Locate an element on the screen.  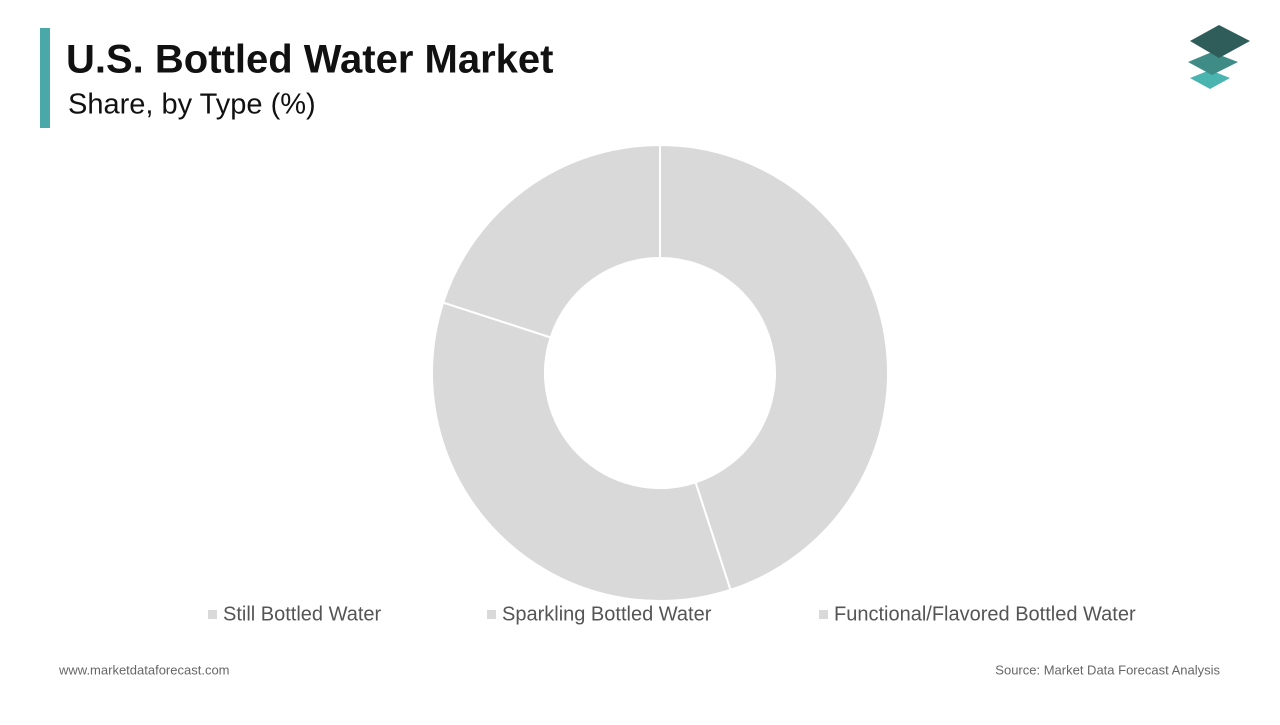
legend-label: Still Bottled Water is located at coordinates (302, 614).